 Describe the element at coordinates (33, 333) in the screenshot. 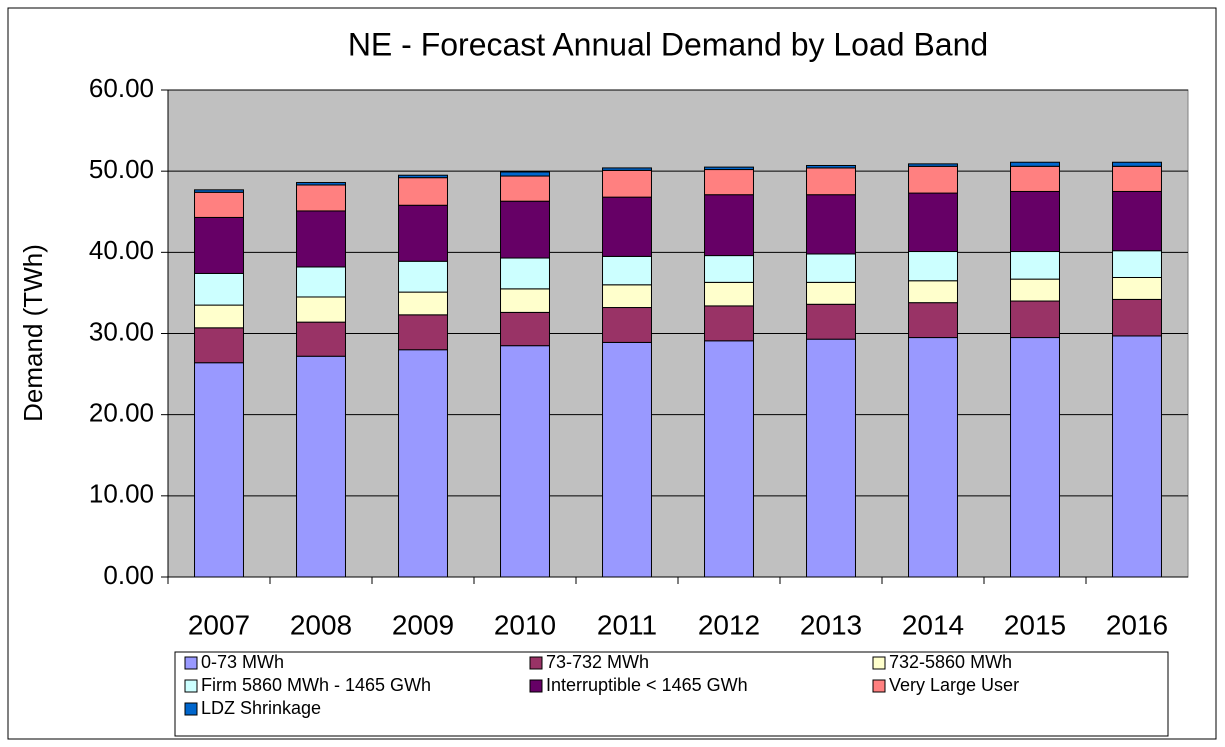

I see `y-axis-label: Demand (TWh)` at that location.